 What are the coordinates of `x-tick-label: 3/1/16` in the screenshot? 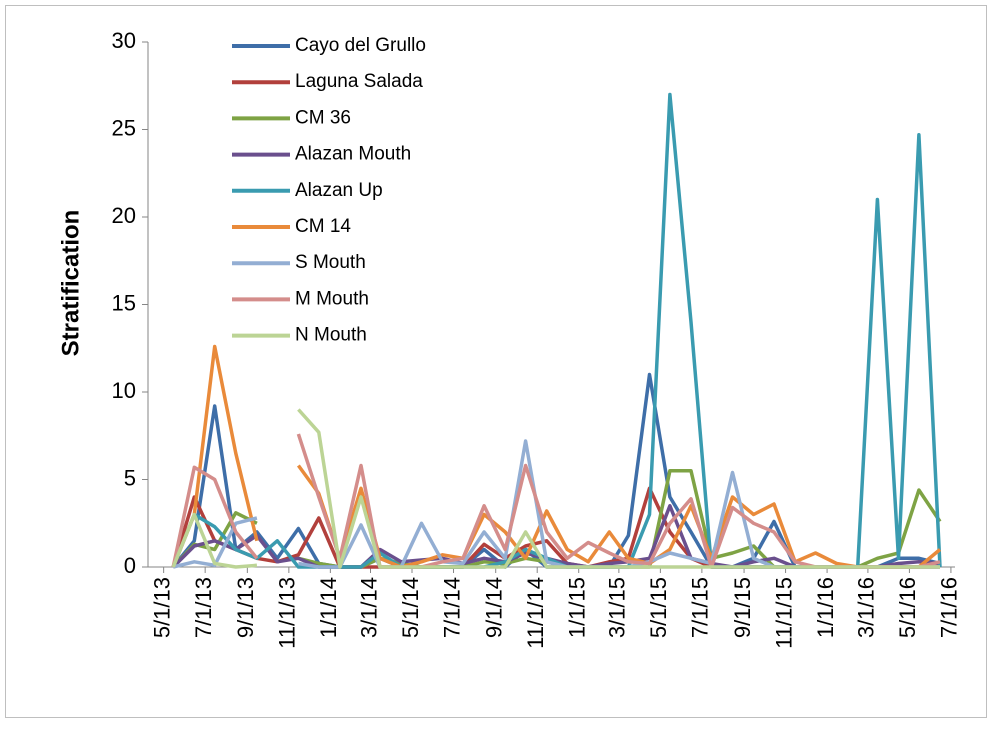 It's located at (866, 607).